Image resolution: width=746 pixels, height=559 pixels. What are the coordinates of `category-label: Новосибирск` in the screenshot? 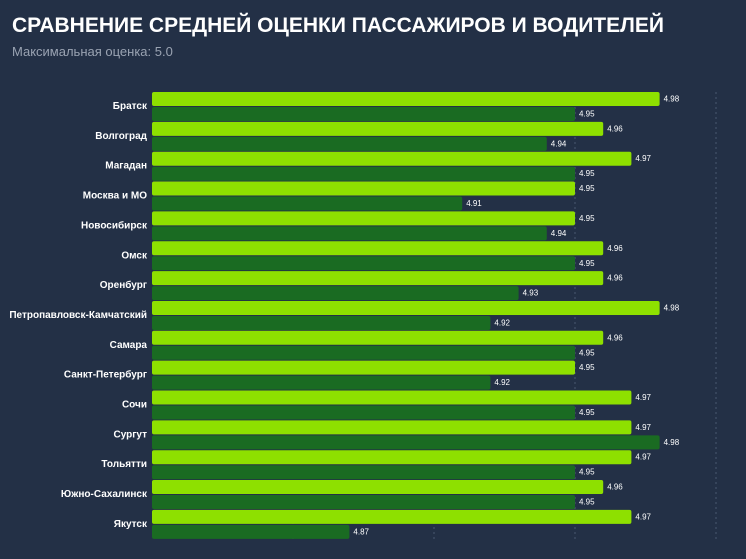 It's located at (114, 225).